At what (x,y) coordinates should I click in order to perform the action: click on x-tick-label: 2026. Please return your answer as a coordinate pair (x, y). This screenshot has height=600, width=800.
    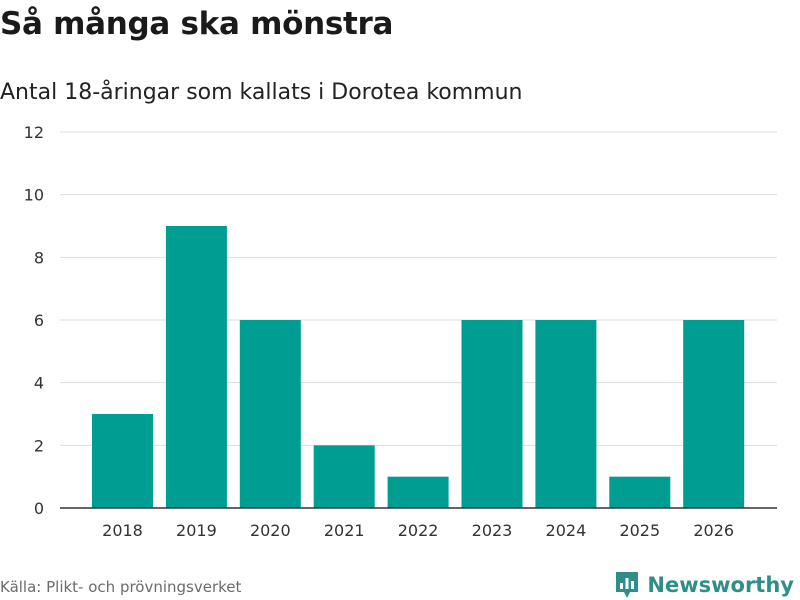
    Looking at the image, I should click on (713, 530).